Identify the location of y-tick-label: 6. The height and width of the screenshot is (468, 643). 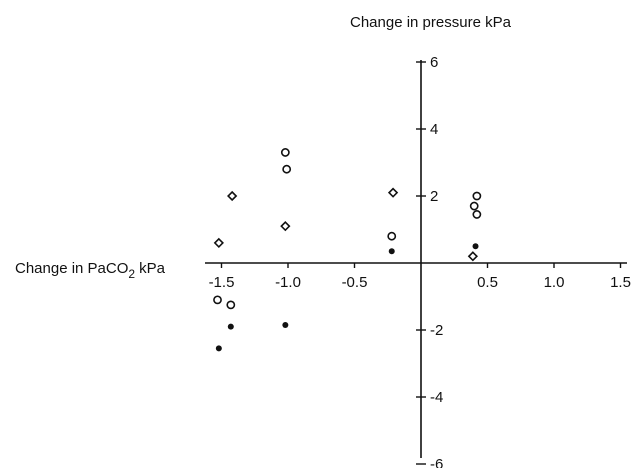
(434, 62).